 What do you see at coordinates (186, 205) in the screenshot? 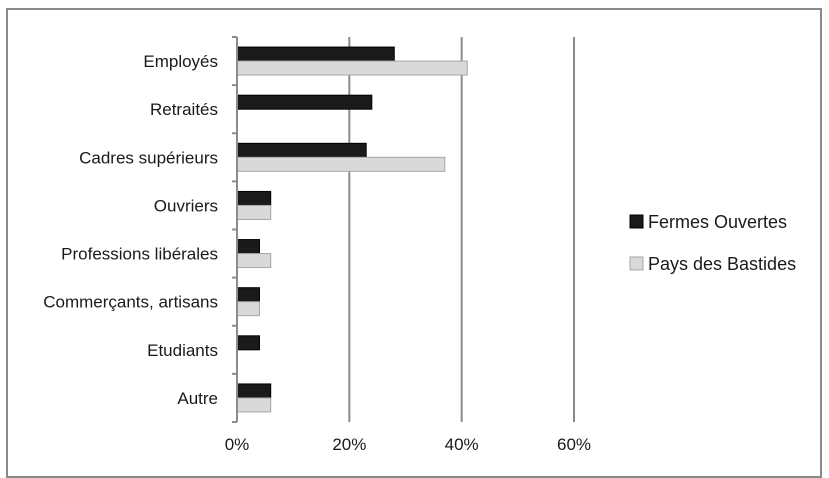
I see `category-label: Ouvriers` at bounding box center [186, 205].